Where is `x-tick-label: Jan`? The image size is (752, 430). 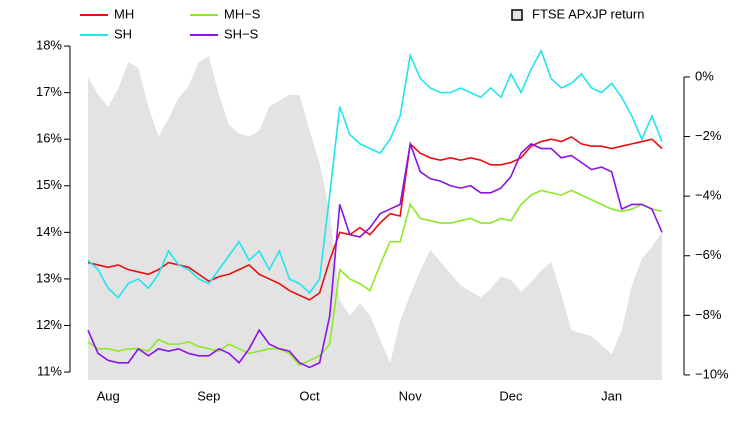
x-tick-label: Jan is located at coordinates (611, 395).